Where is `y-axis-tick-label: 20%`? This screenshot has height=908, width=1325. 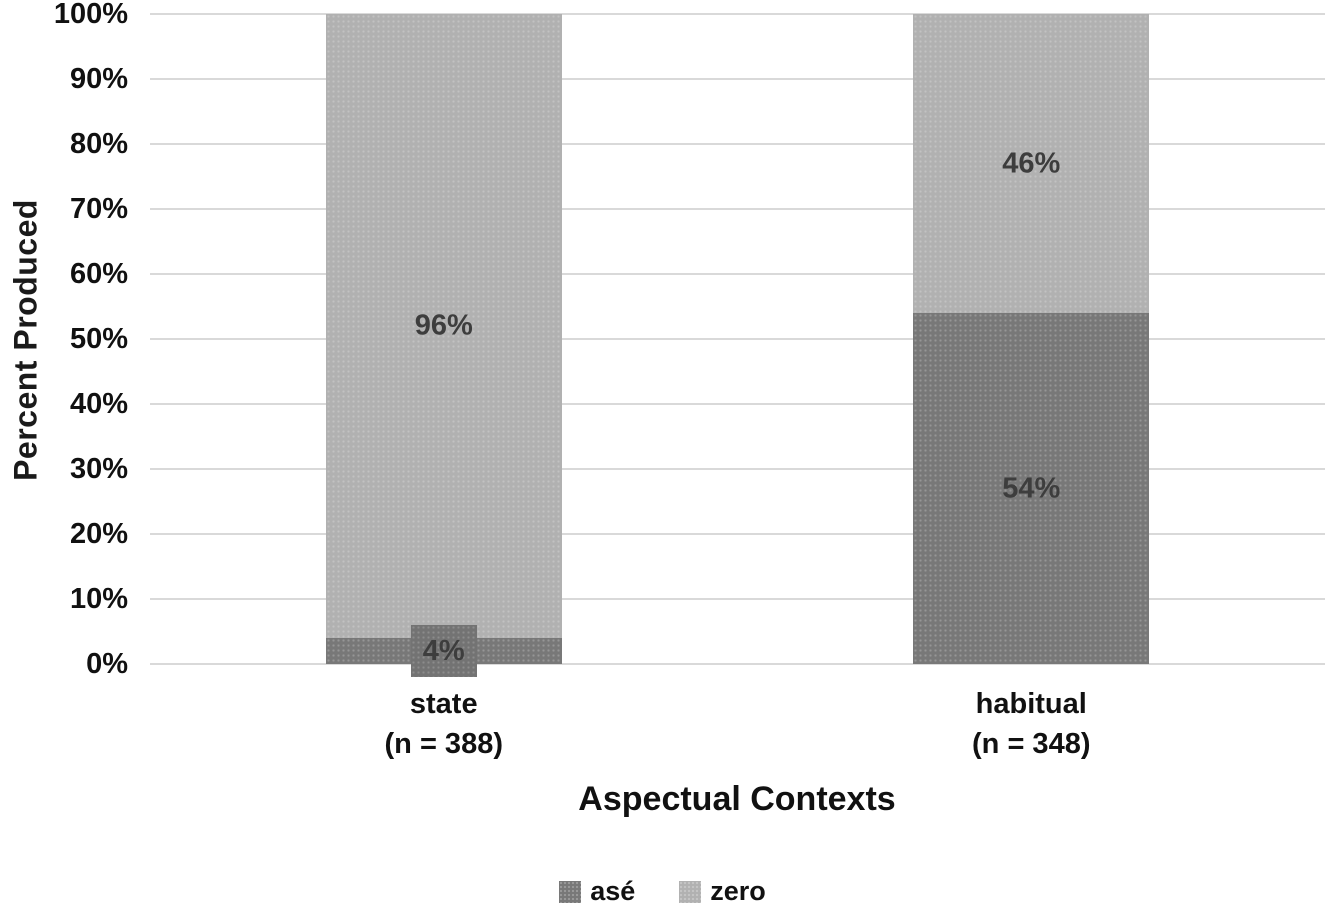 y-axis-tick-label: 20% is located at coordinates (98, 533).